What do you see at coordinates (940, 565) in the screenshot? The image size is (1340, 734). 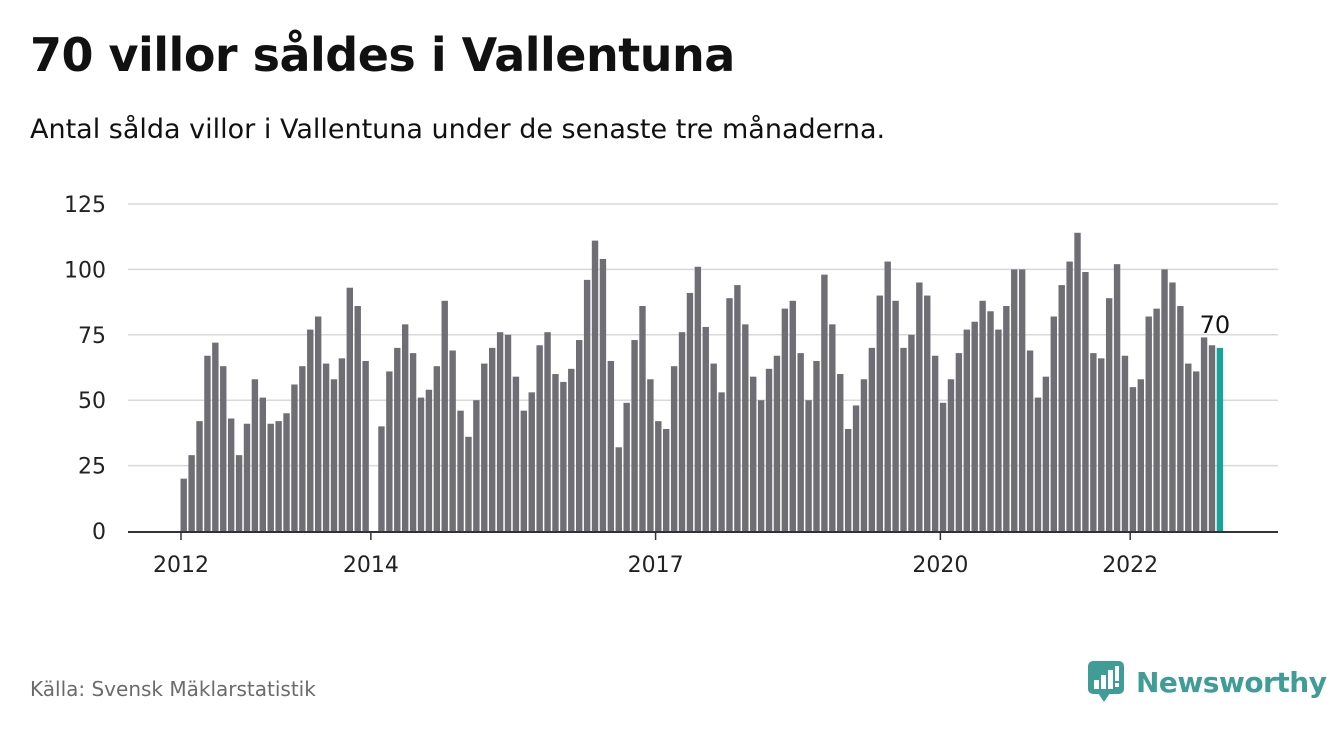 I see `x-tick-label: 2020` at bounding box center [940, 565].